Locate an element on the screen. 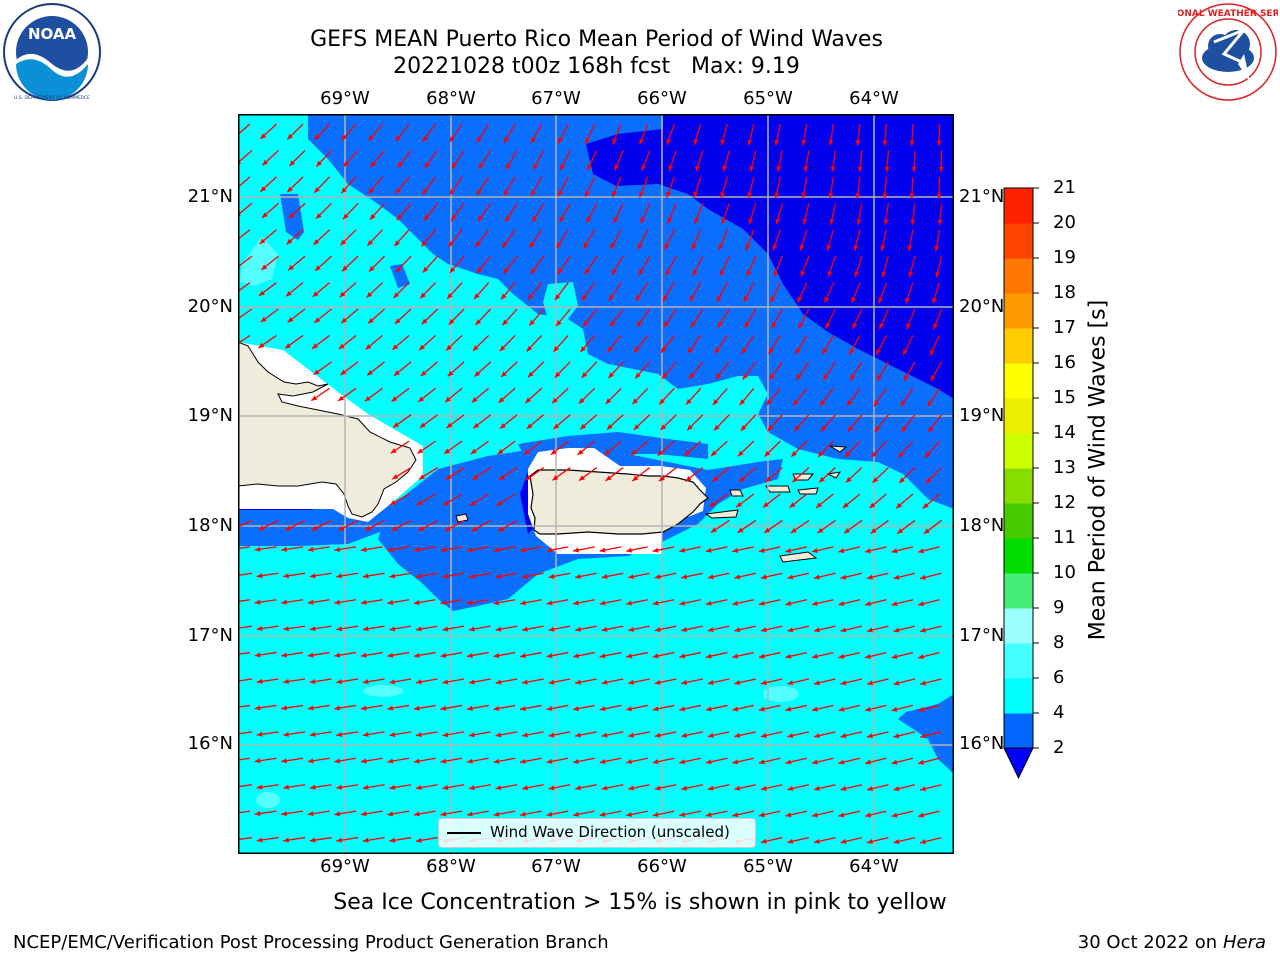 The height and width of the screenshot is (960, 1280). lat-label-left: 17°N is located at coordinates (210, 635).